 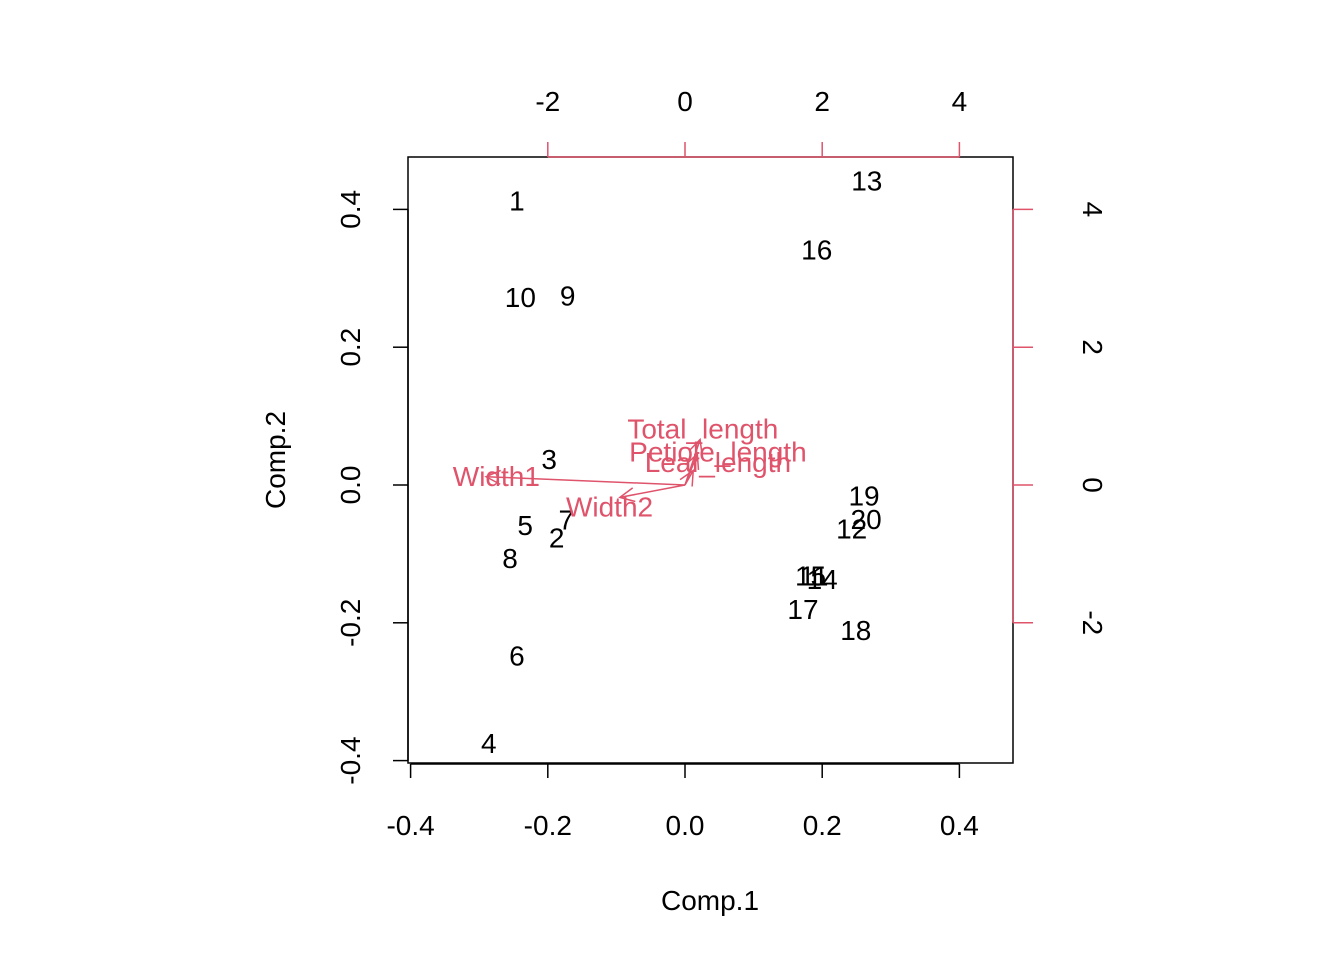 I want to click on observation-label: 18, so click(x=855, y=630).